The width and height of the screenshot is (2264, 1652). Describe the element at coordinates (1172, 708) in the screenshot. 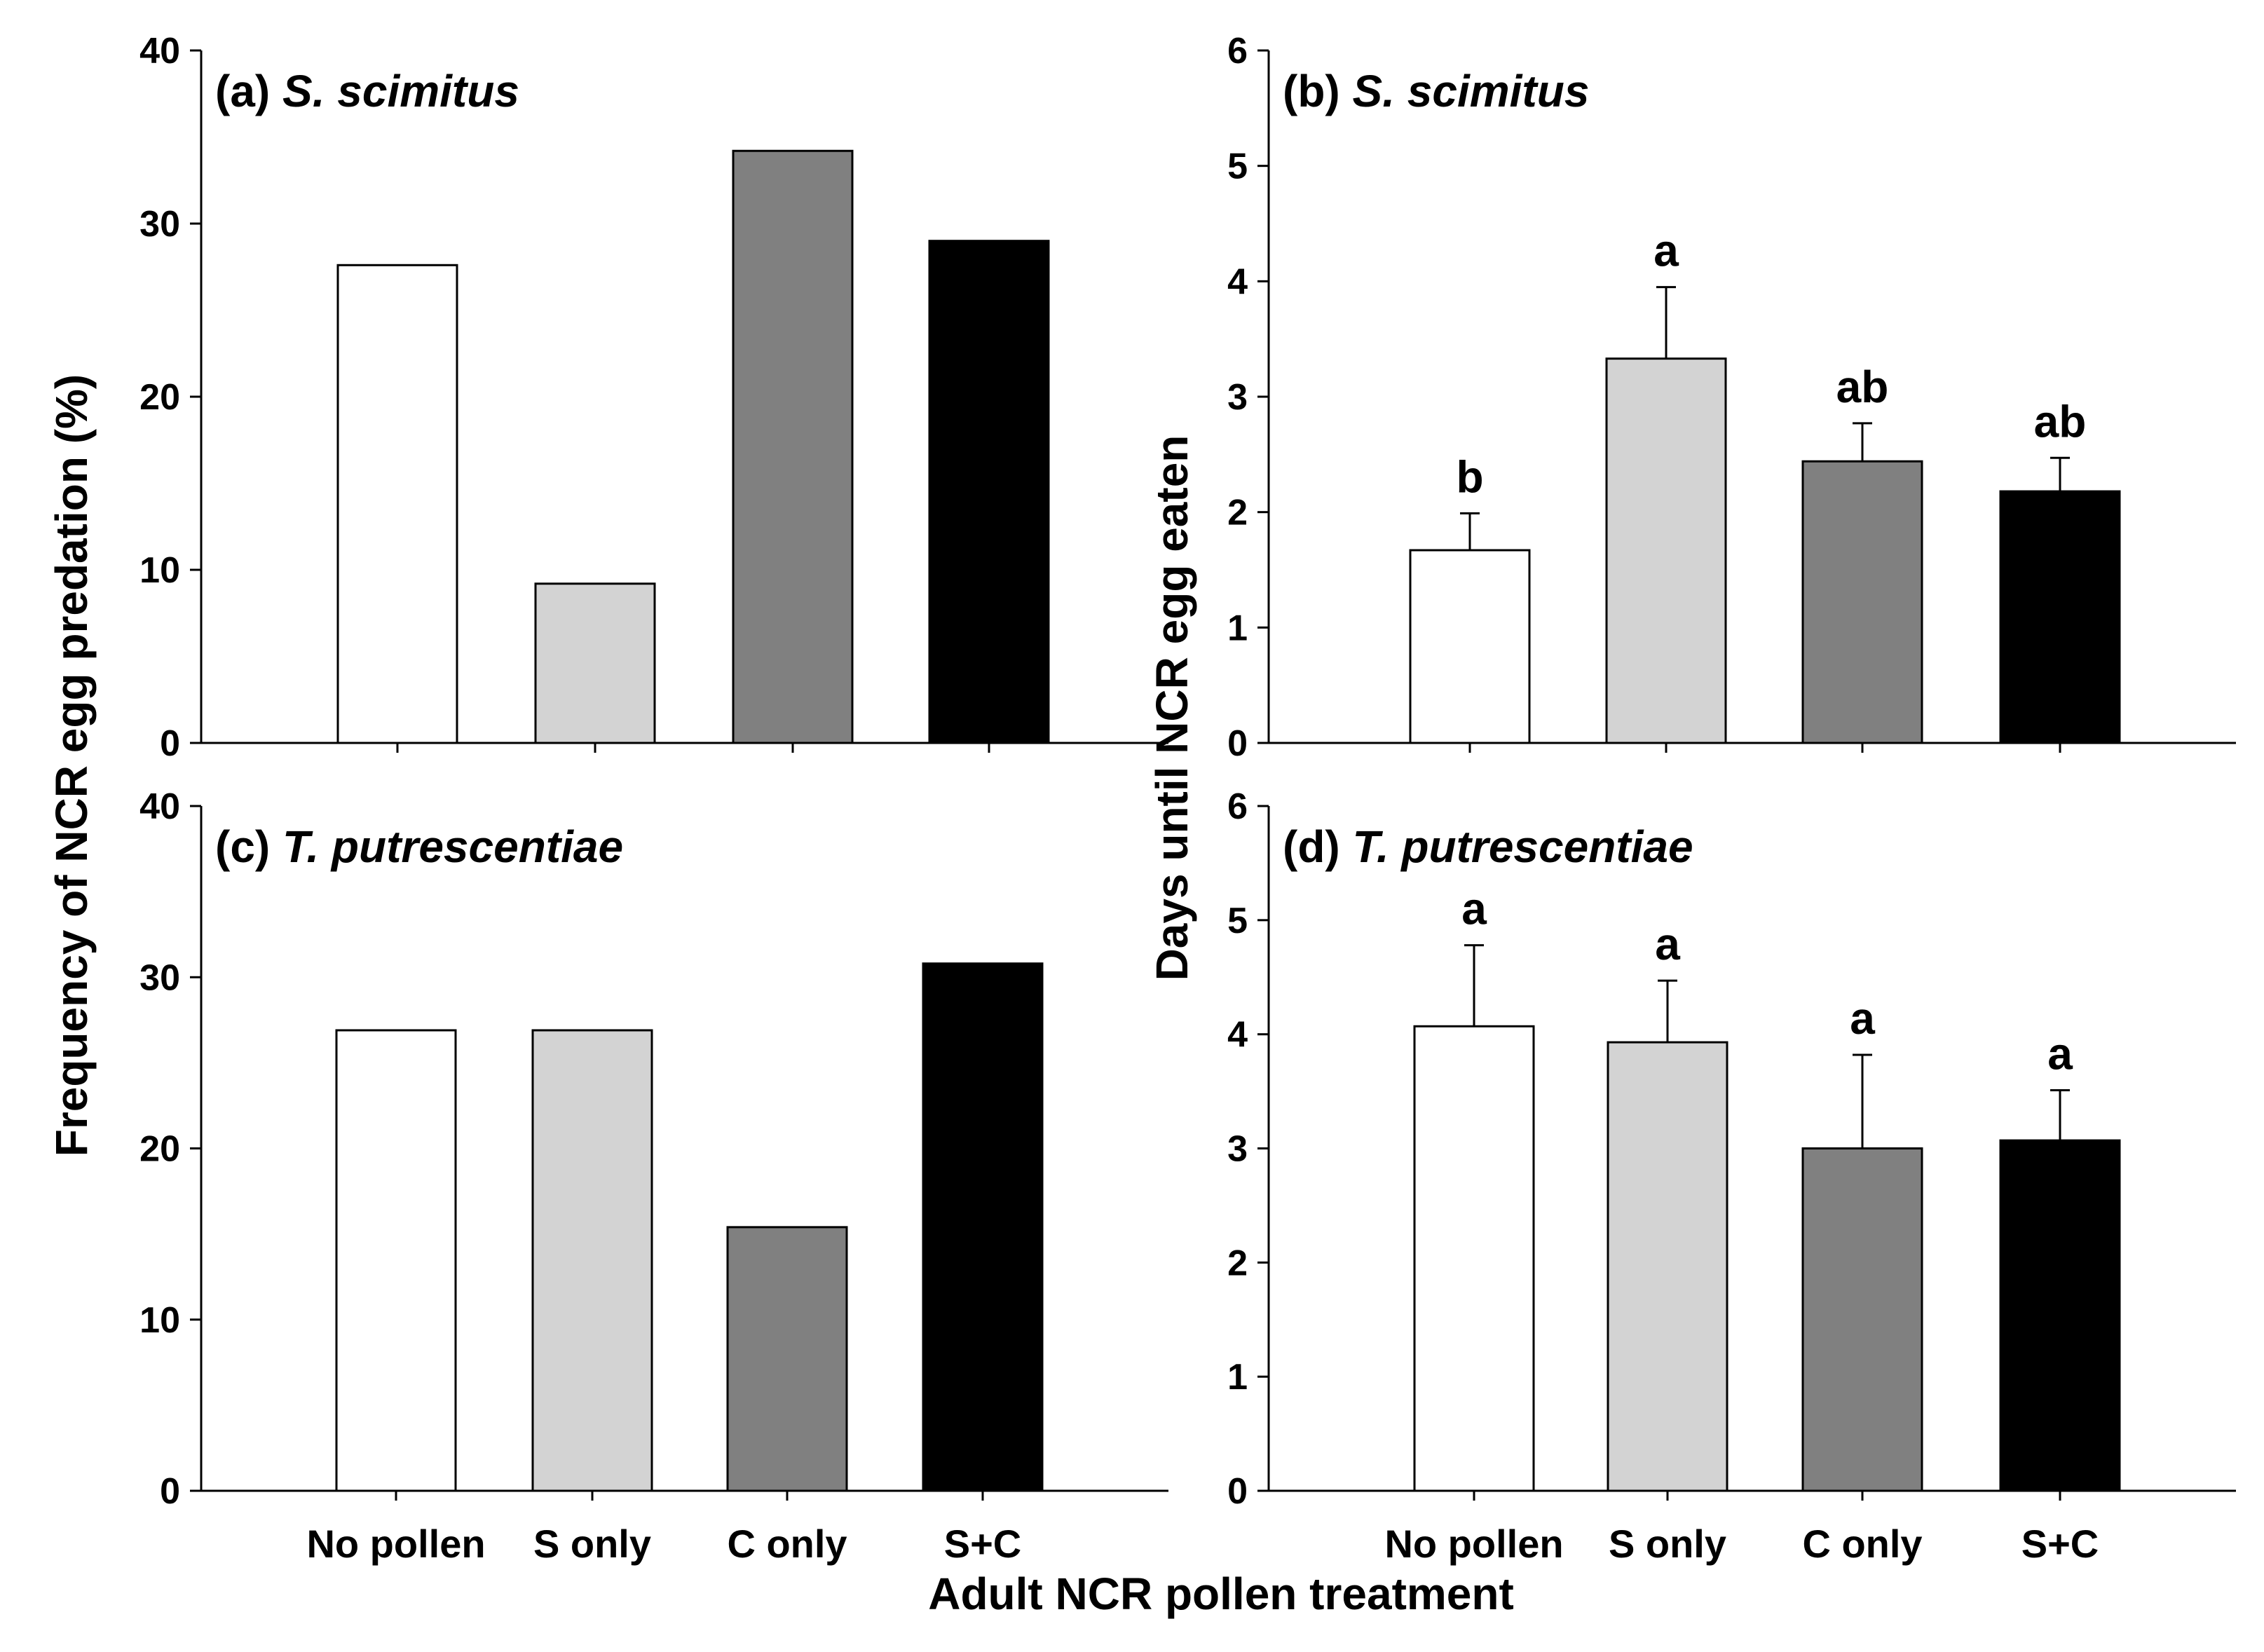

I see `y-axis-label-right: Days until NCR egg eaten` at that location.